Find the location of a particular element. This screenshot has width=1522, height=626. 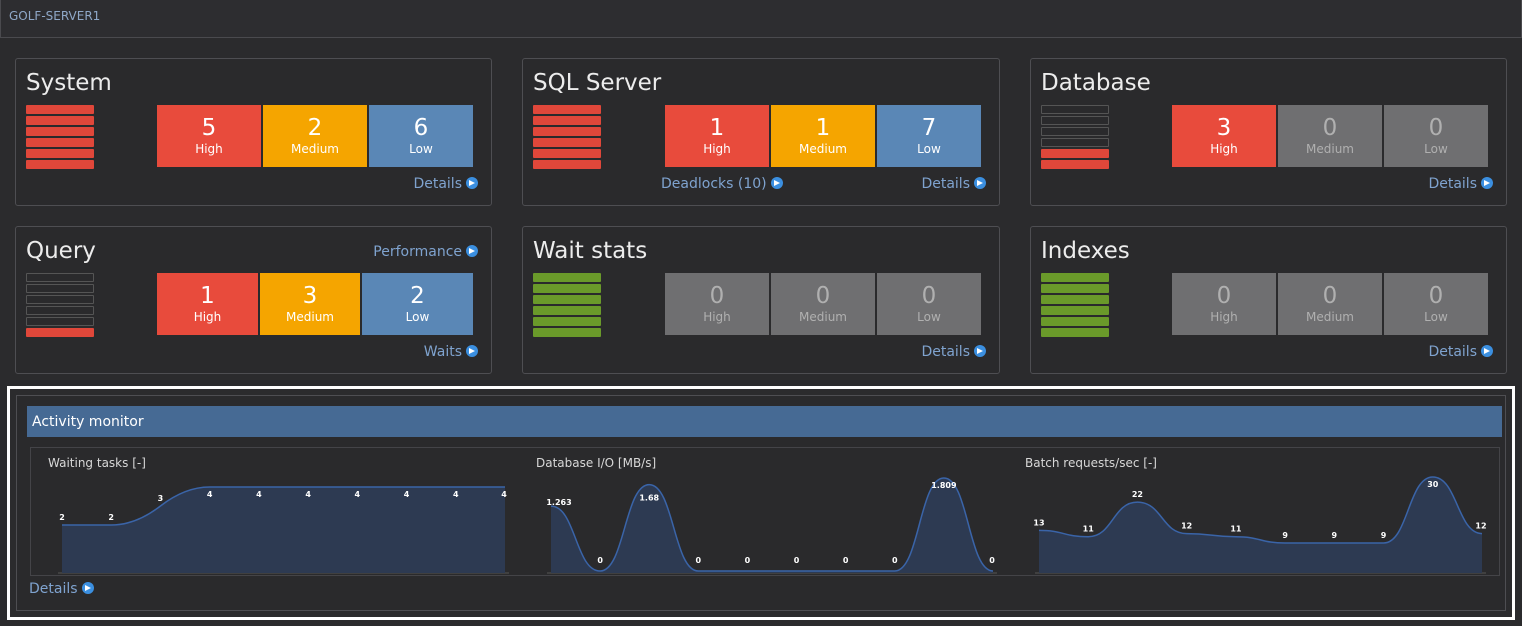

deadlocks-link: Deadlocks (10) is located at coordinates (722, 184).